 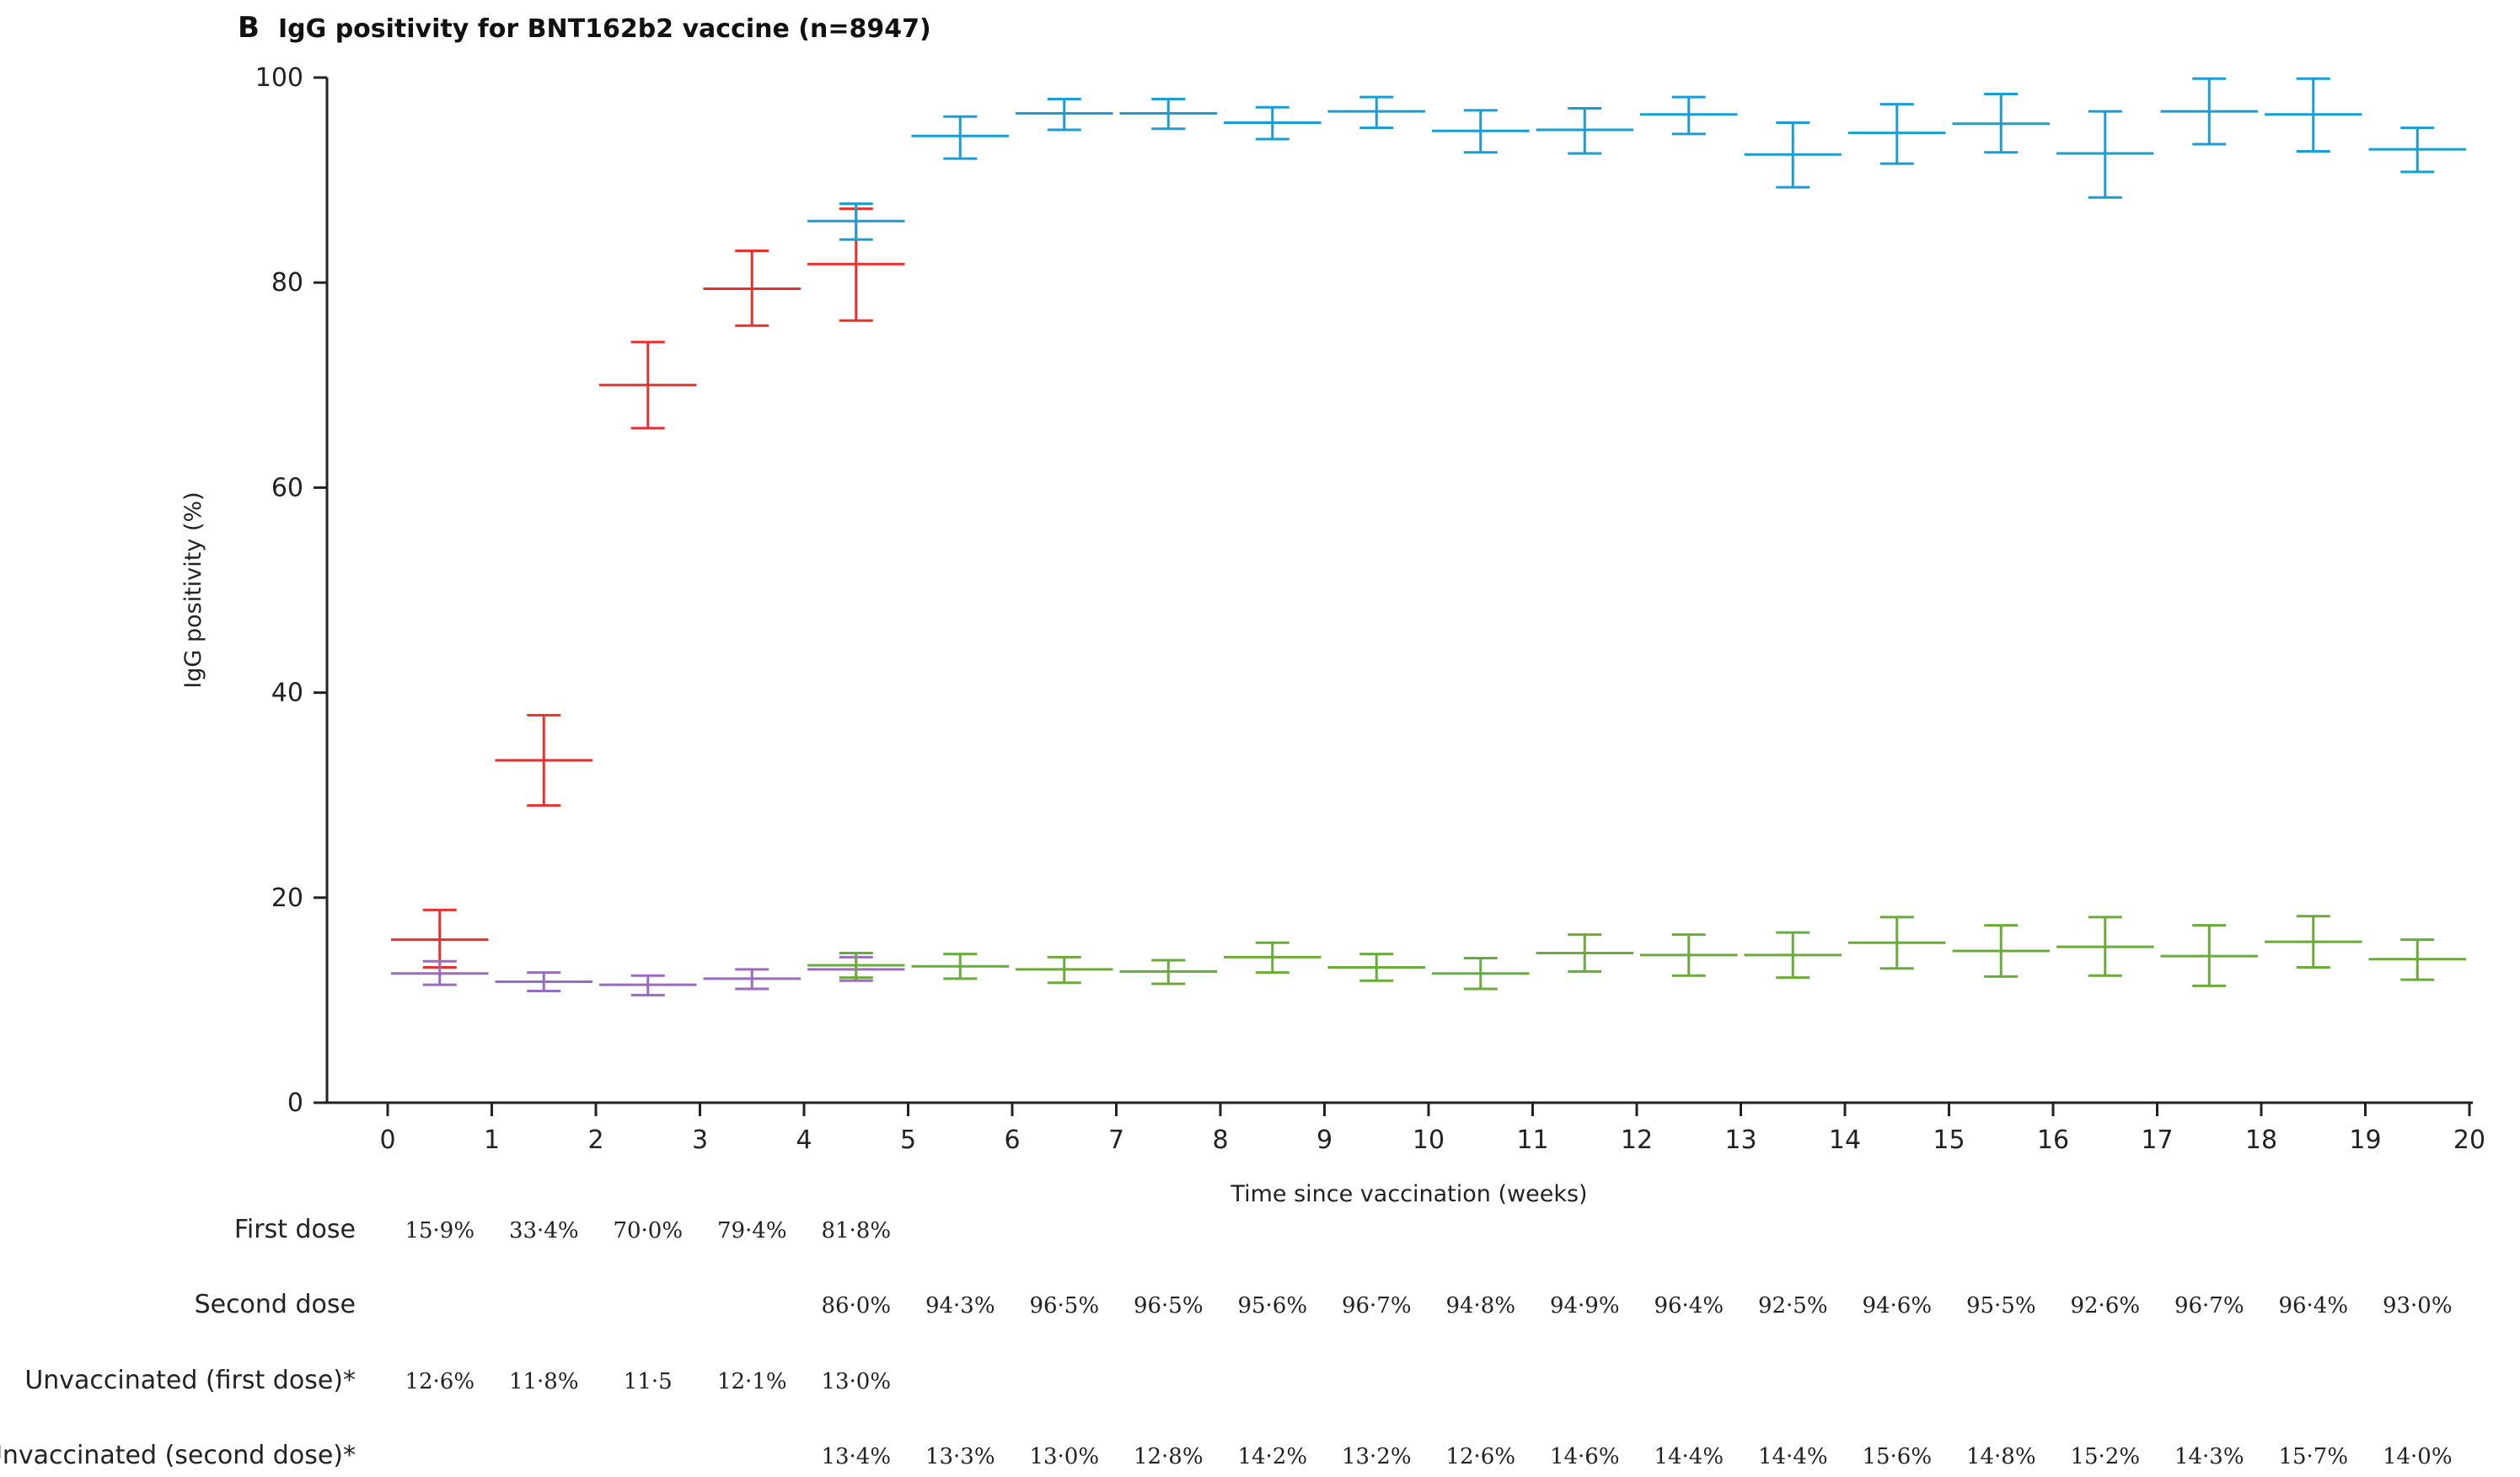 I want to click on x-tick-label: 5, so click(x=908, y=1140).